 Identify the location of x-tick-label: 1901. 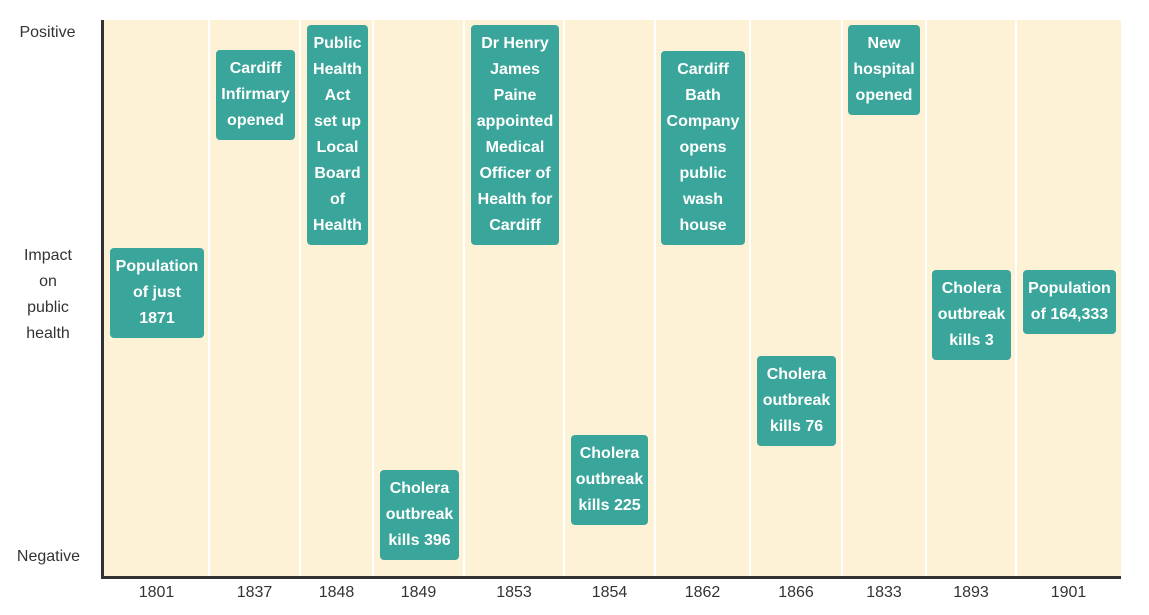
(1068, 592).